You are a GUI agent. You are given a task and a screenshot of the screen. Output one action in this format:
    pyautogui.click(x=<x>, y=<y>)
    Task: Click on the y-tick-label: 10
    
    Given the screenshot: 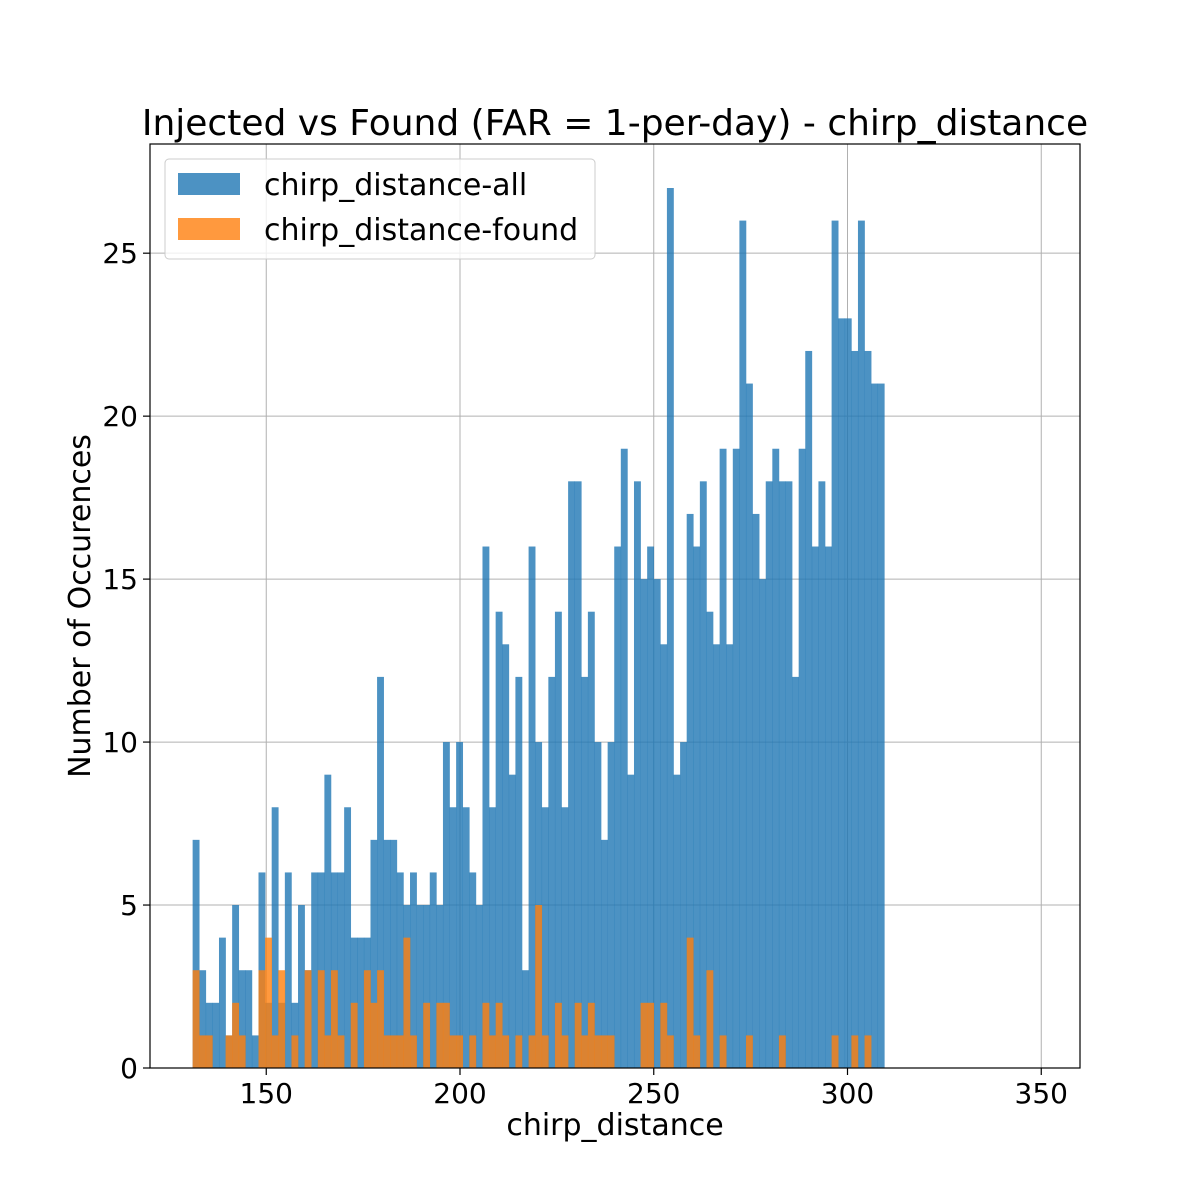 What is the action you would take?
    pyautogui.click(x=120, y=742)
    